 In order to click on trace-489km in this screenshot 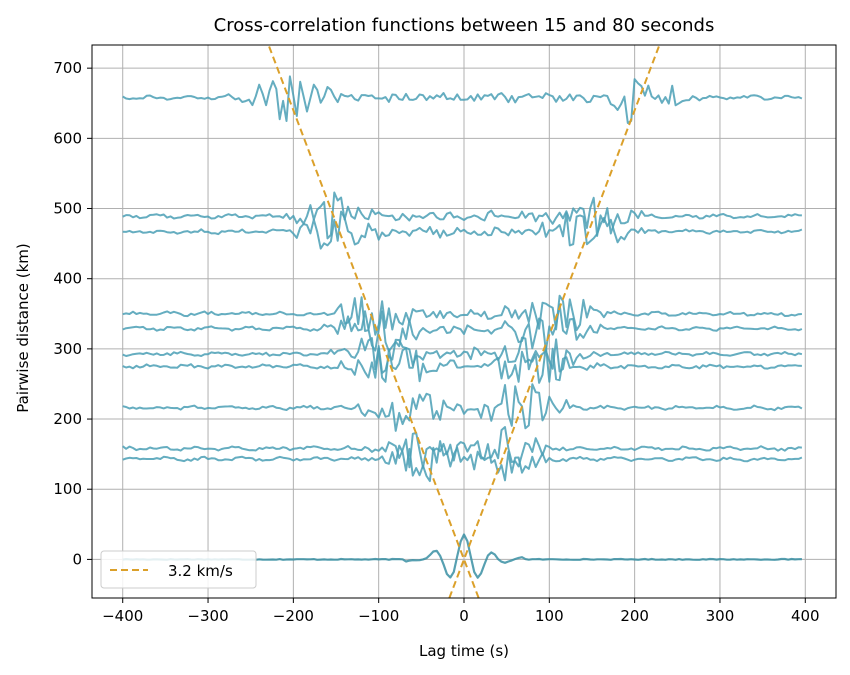, I will do `click(462, 215)`.